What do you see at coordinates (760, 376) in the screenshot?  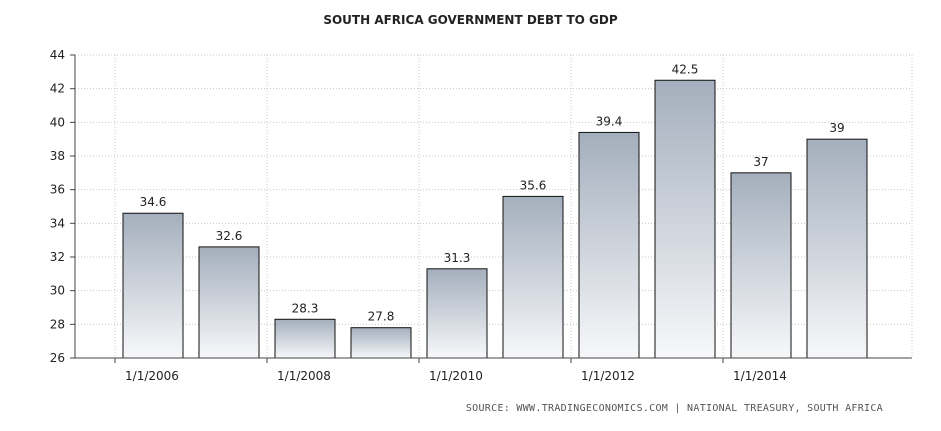 I see `x-tick-label: 1/1/2014` at bounding box center [760, 376].